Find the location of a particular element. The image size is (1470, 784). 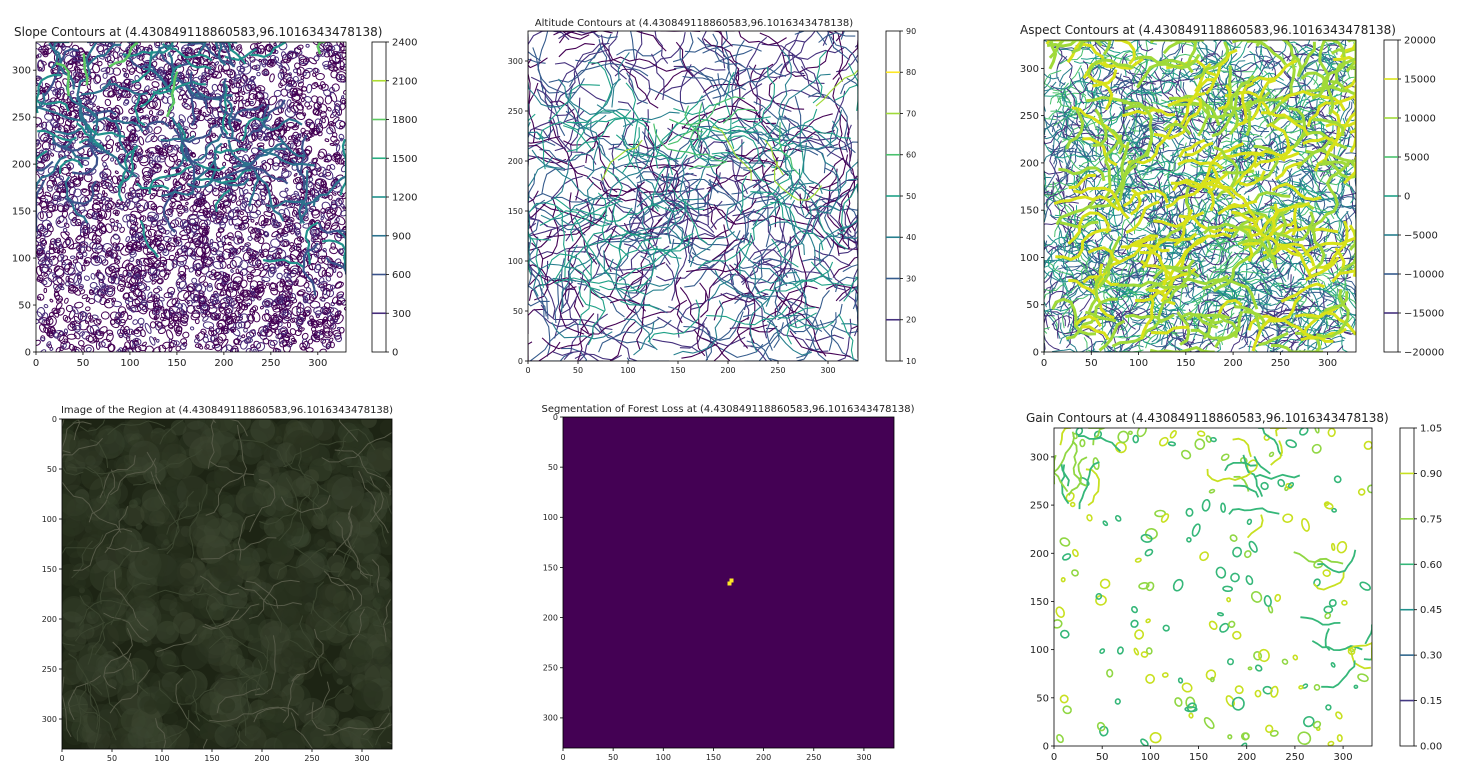

colorbar-tick-label: −15000 is located at coordinates (1424, 314).